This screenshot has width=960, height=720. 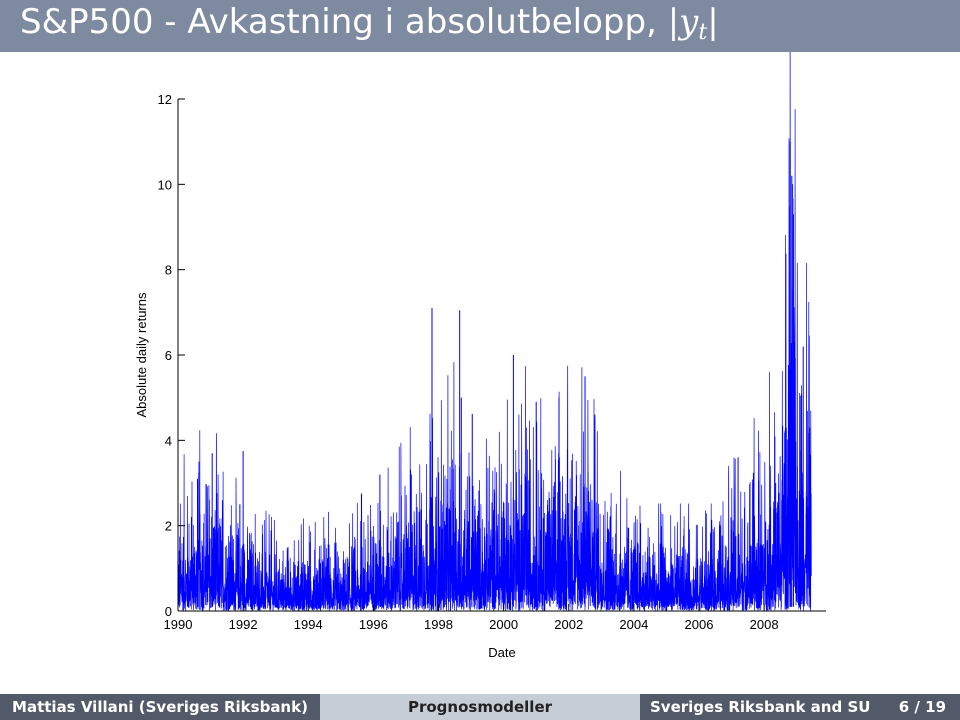 I want to click on title-math-sub: t, so click(x=703, y=32).